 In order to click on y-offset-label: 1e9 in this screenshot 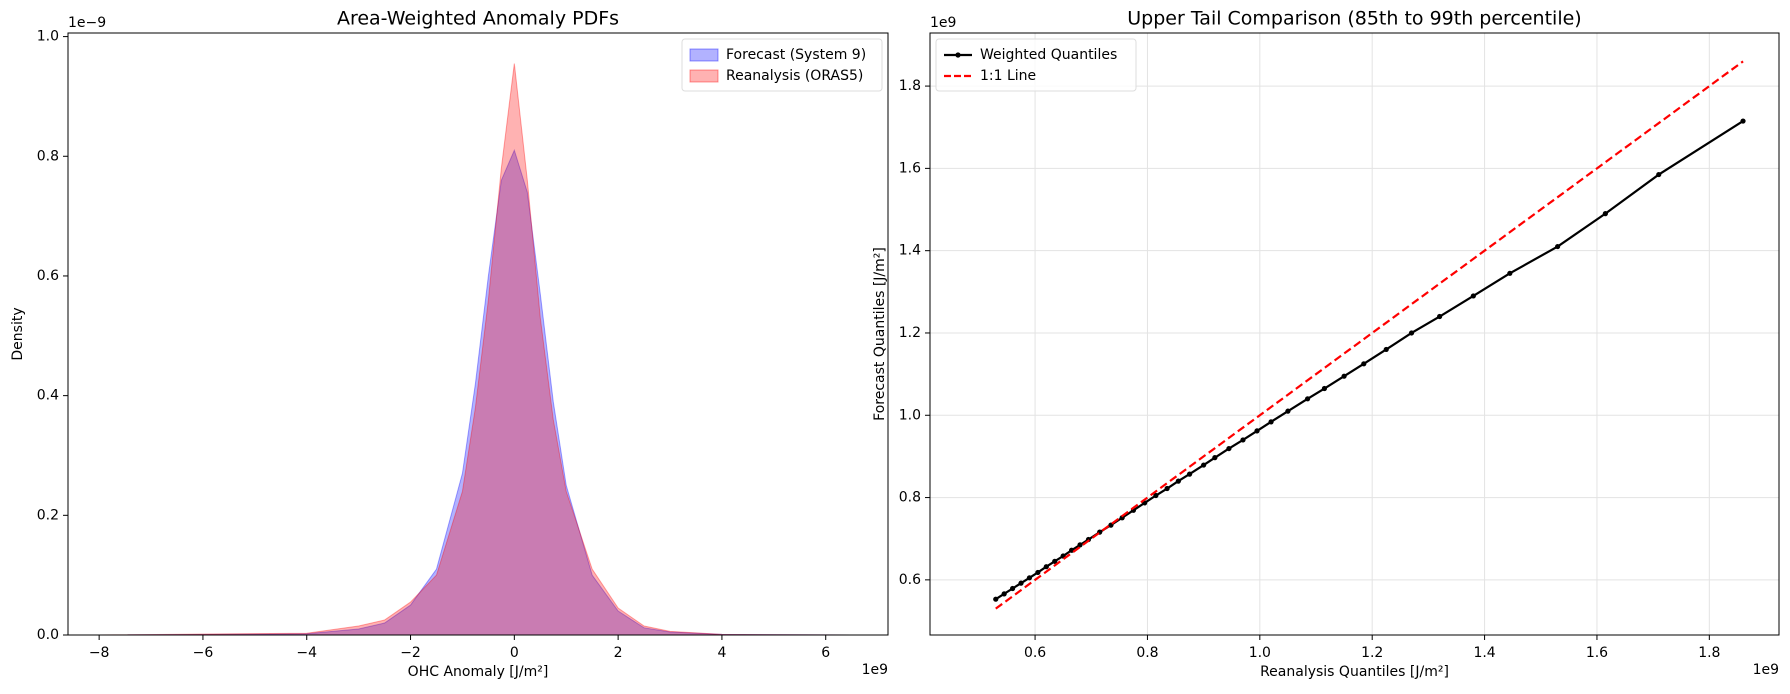, I will do `click(943, 23)`.